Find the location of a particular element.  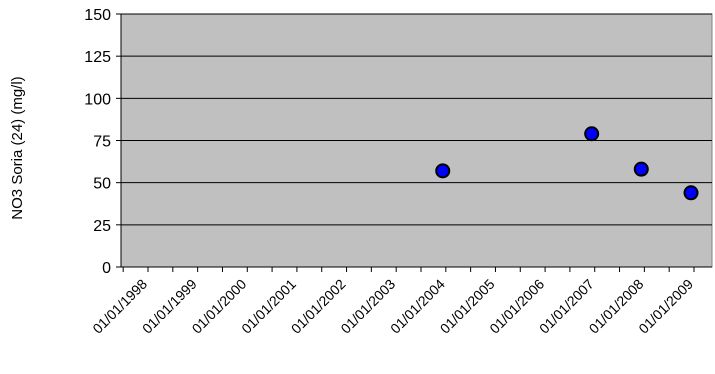

y-tick-label: 75 is located at coordinates (102, 142).